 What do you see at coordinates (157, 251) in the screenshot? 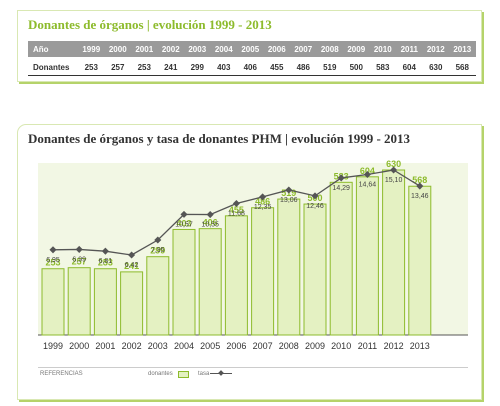
I see `bar-value-label: 299` at bounding box center [157, 251].